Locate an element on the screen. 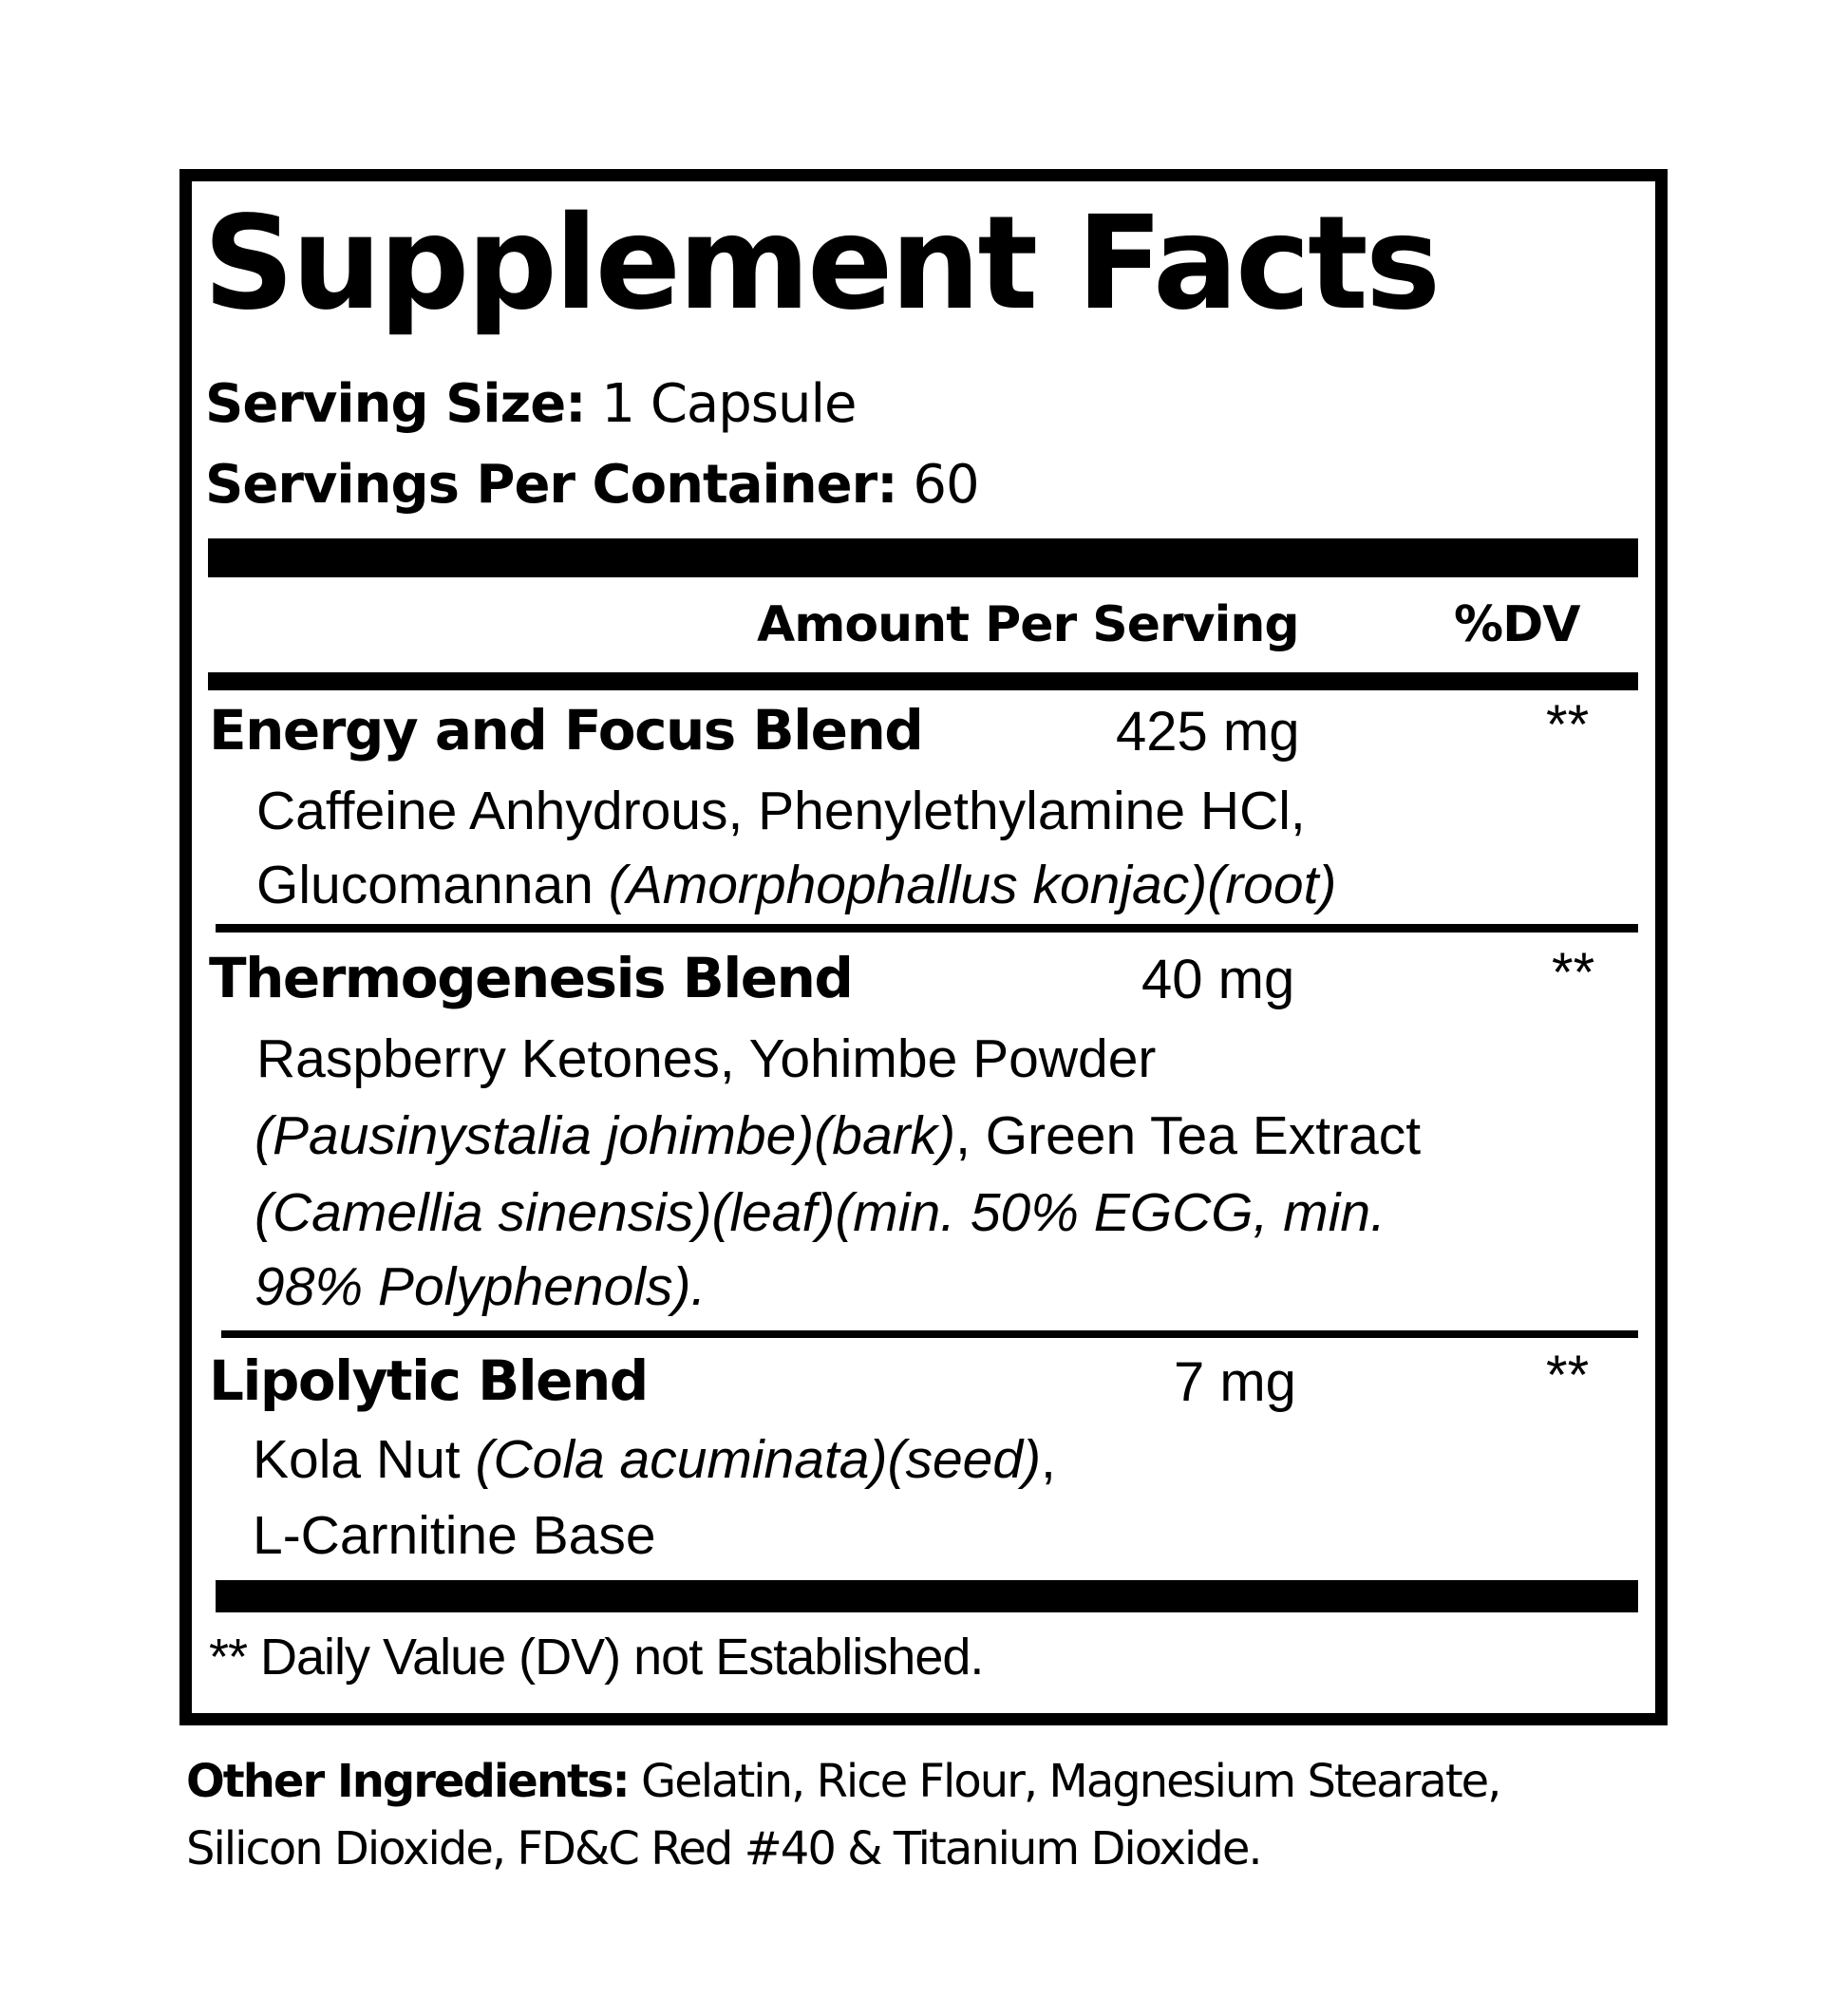  serving-size: Serving Size: 1 Capsule is located at coordinates (531, 404).